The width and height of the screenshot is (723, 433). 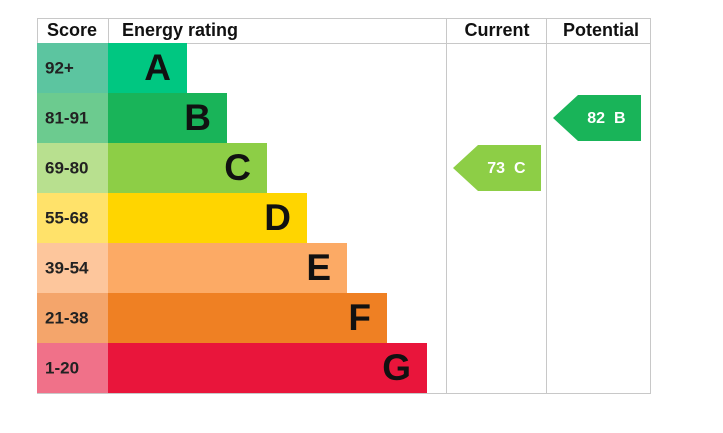 I want to click on score-header: Score, so click(x=72, y=30).